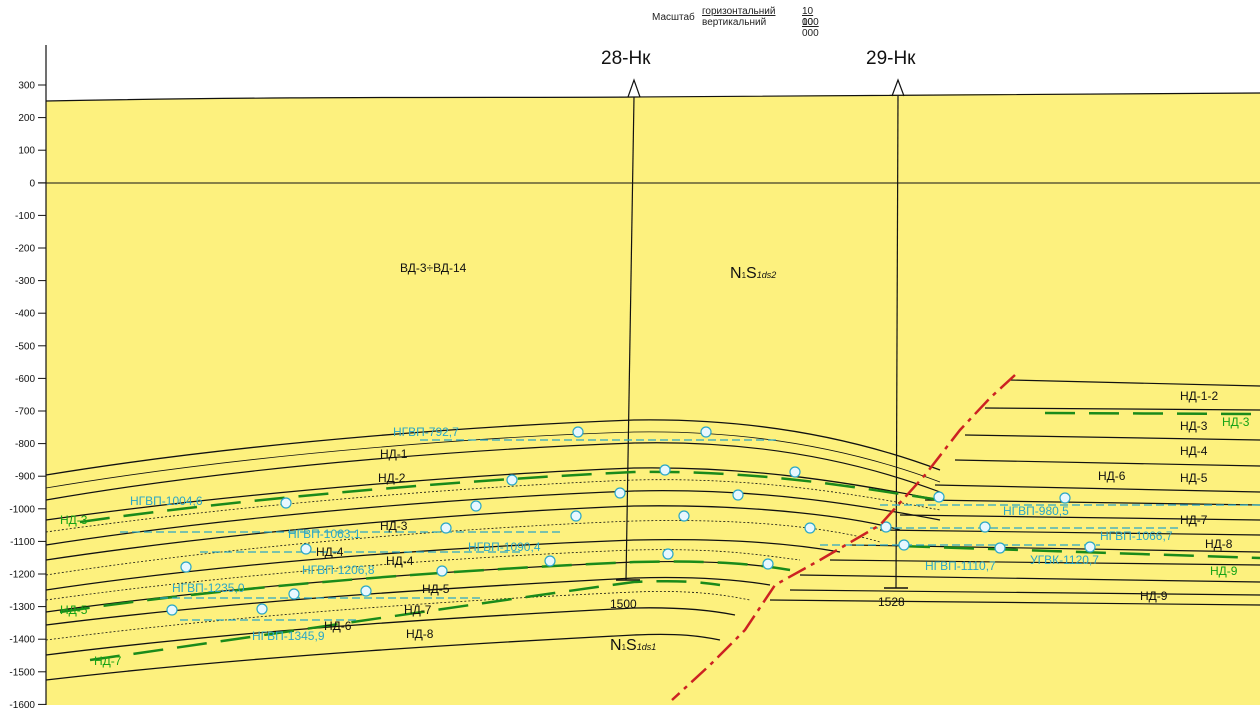 This screenshot has width=1260, height=711. What do you see at coordinates (26, 118) in the screenshot?
I see `depth-tick-label: 200` at bounding box center [26, 118].